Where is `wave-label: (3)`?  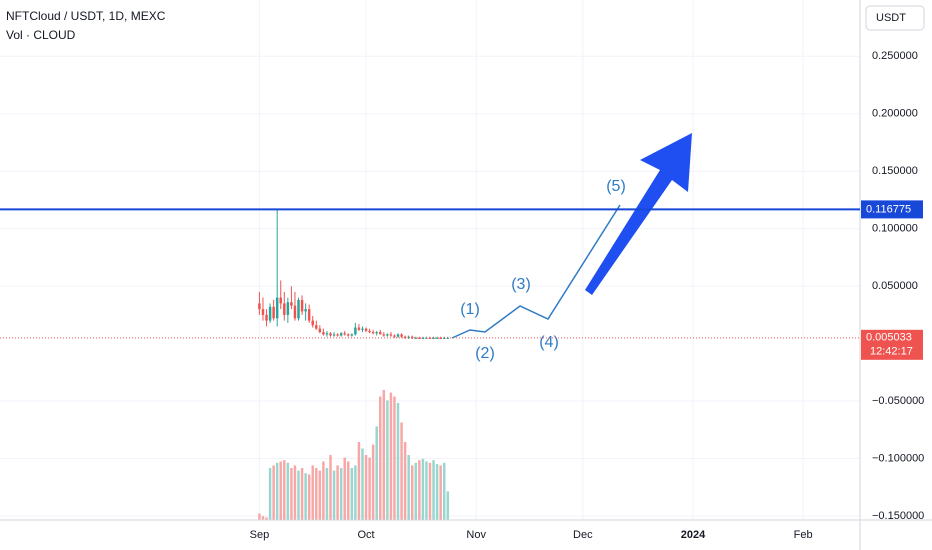 wave-label: (3) is located at coordinates (521, 284).